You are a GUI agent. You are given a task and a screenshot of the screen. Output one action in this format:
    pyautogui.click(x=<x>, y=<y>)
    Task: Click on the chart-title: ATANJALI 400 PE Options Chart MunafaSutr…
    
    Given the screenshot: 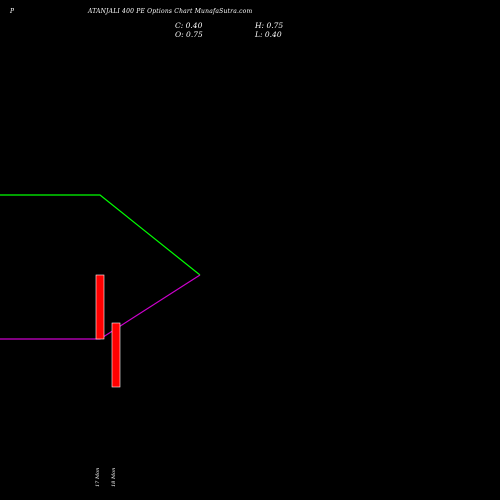 What is the action you would take?
    pyautogui.click(x=170, y=11)
    